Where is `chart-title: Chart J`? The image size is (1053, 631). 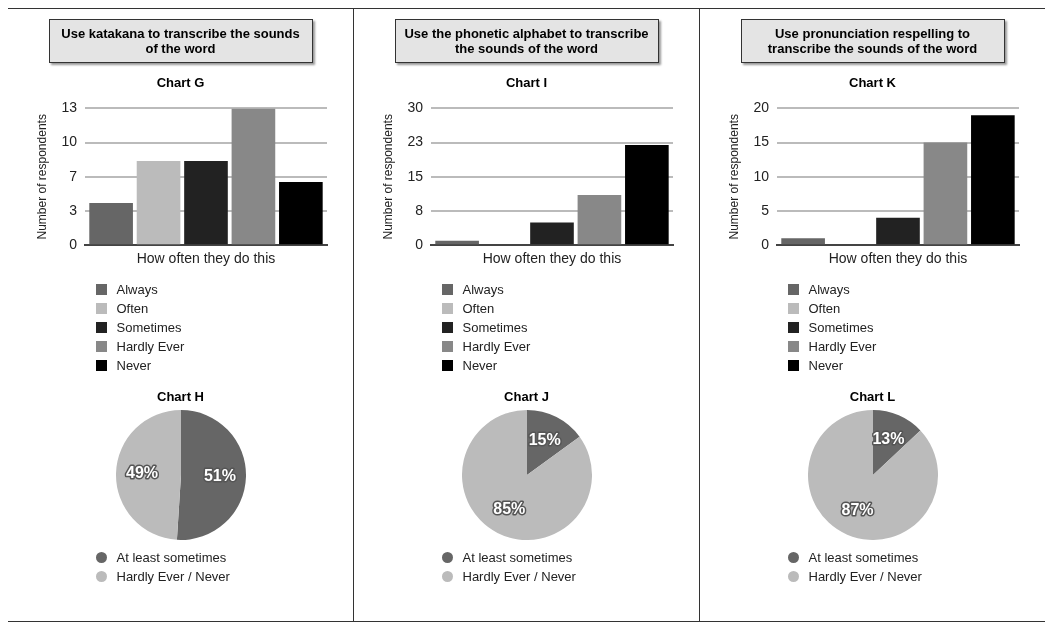
chart-title: Chart J is located at coordinates (526, 396).